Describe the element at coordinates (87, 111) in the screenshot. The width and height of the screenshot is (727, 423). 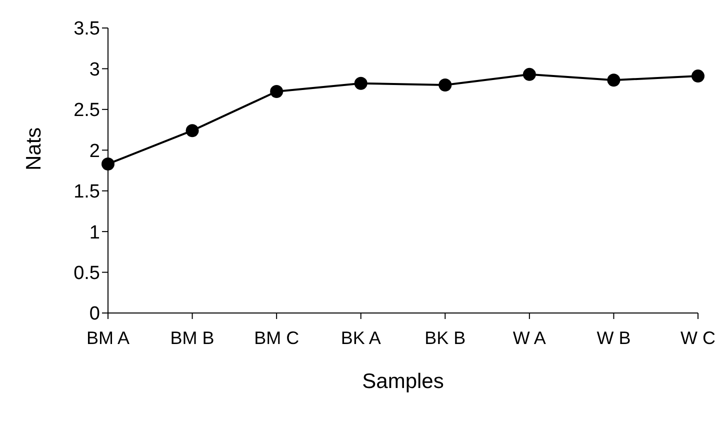
I see `y-tick-label: 2.5` at that location.